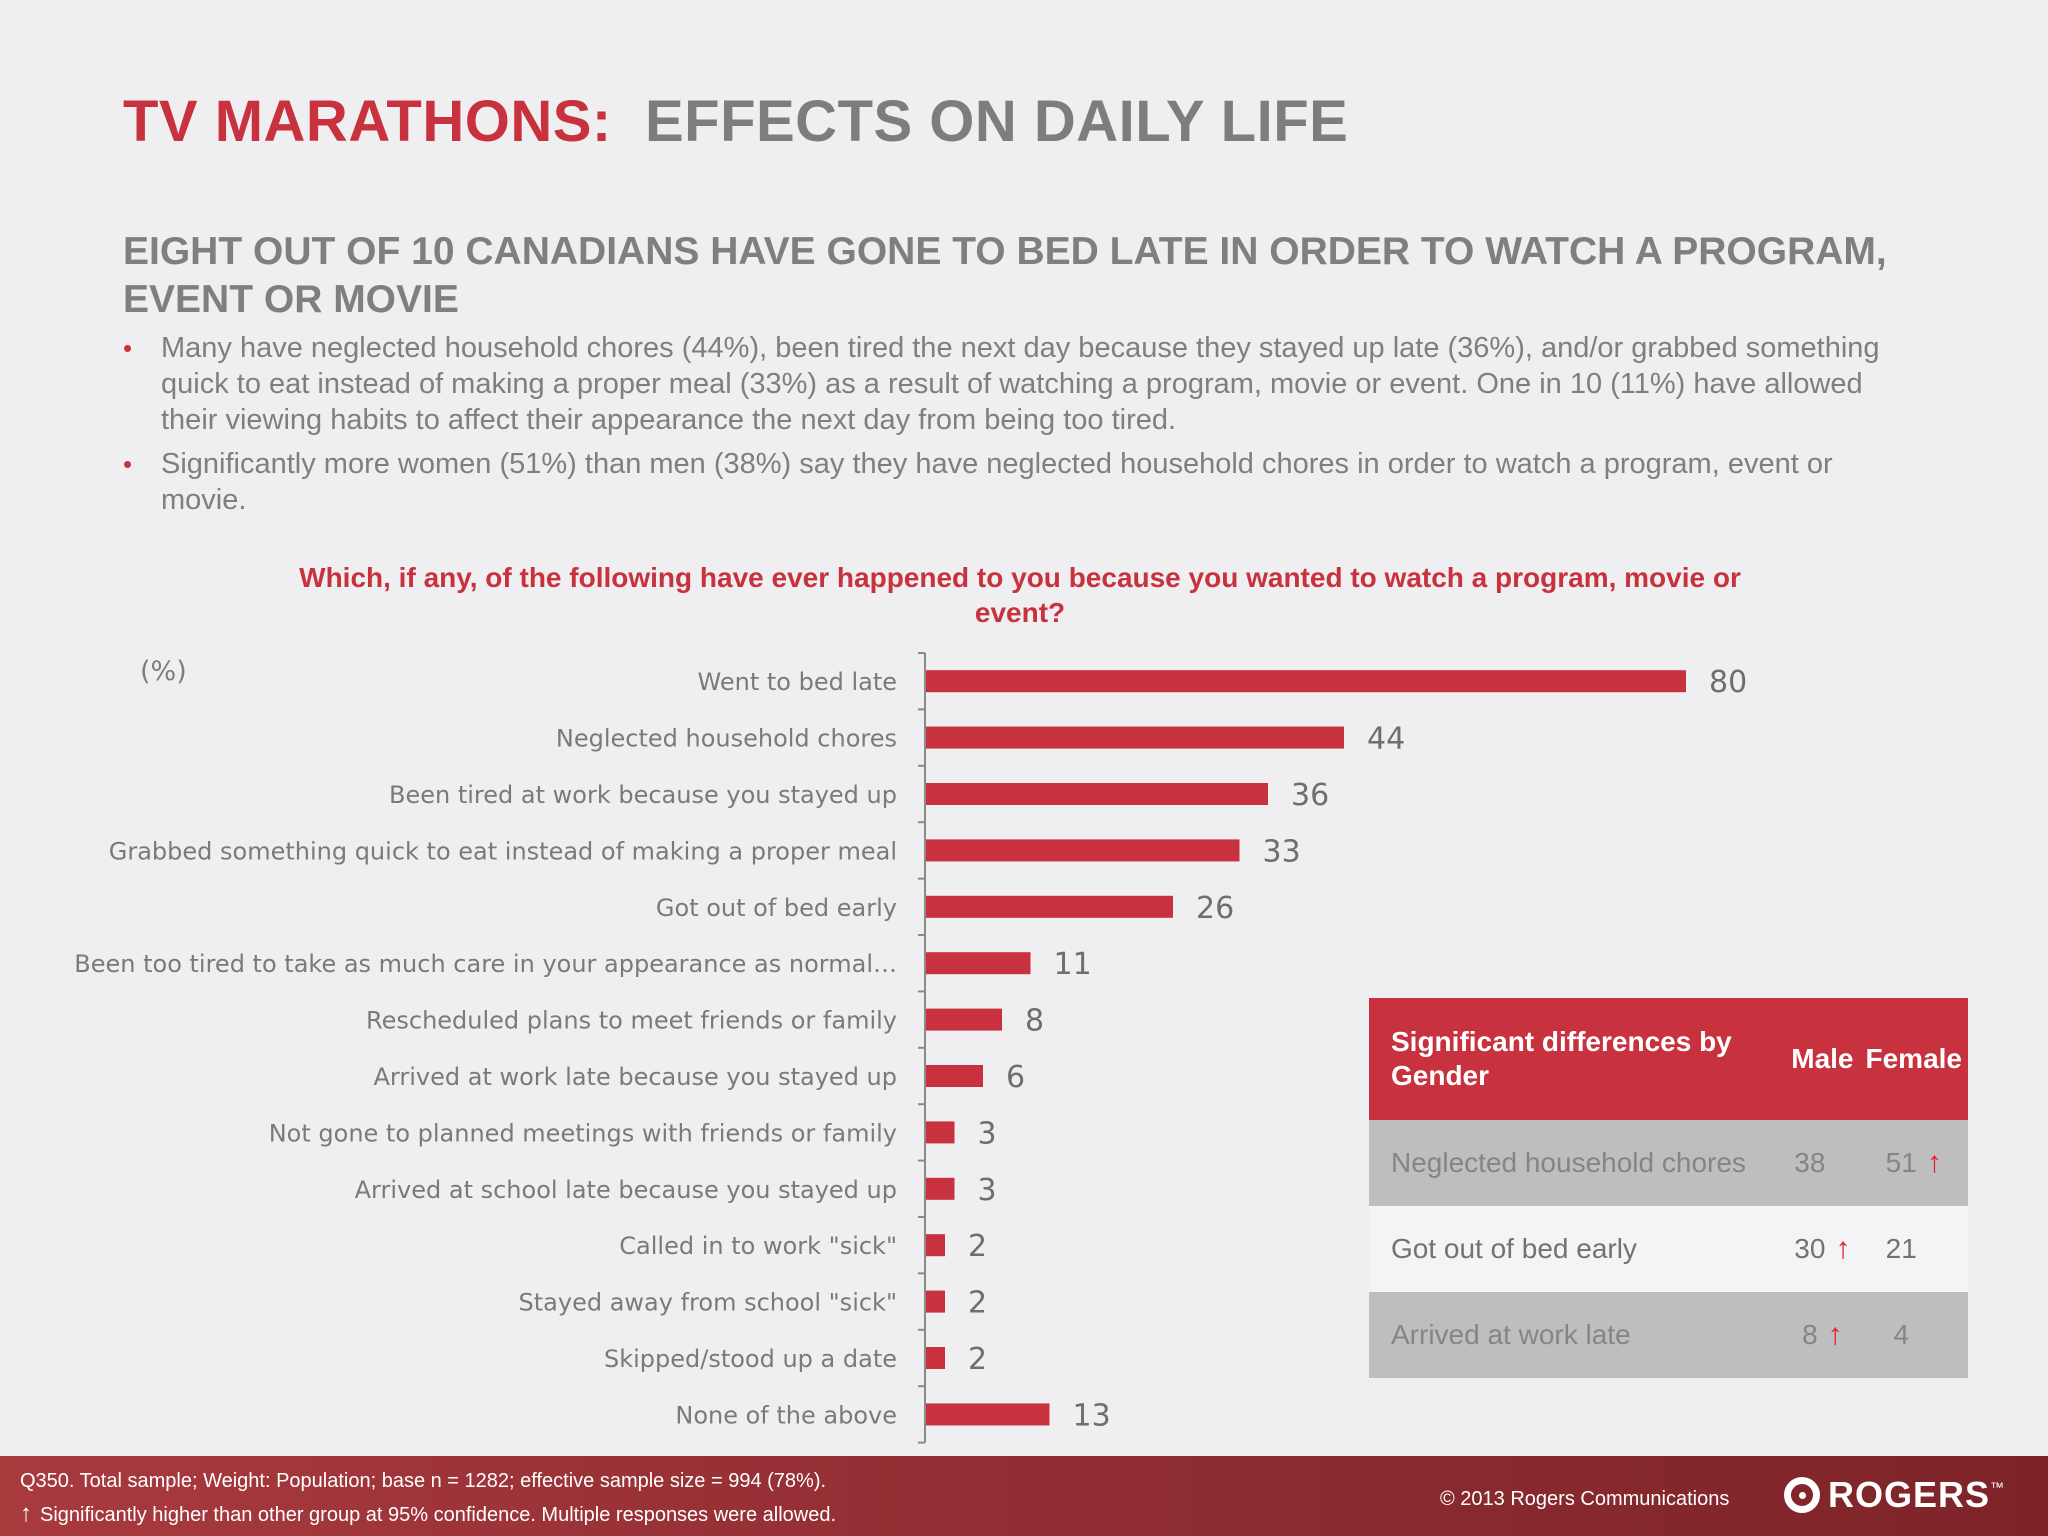 The width and height of the screenshot is (2048, 1536). Describe the element at coordinates (1282, 851) in the screenshot. I see `data-label: 33` at that location.